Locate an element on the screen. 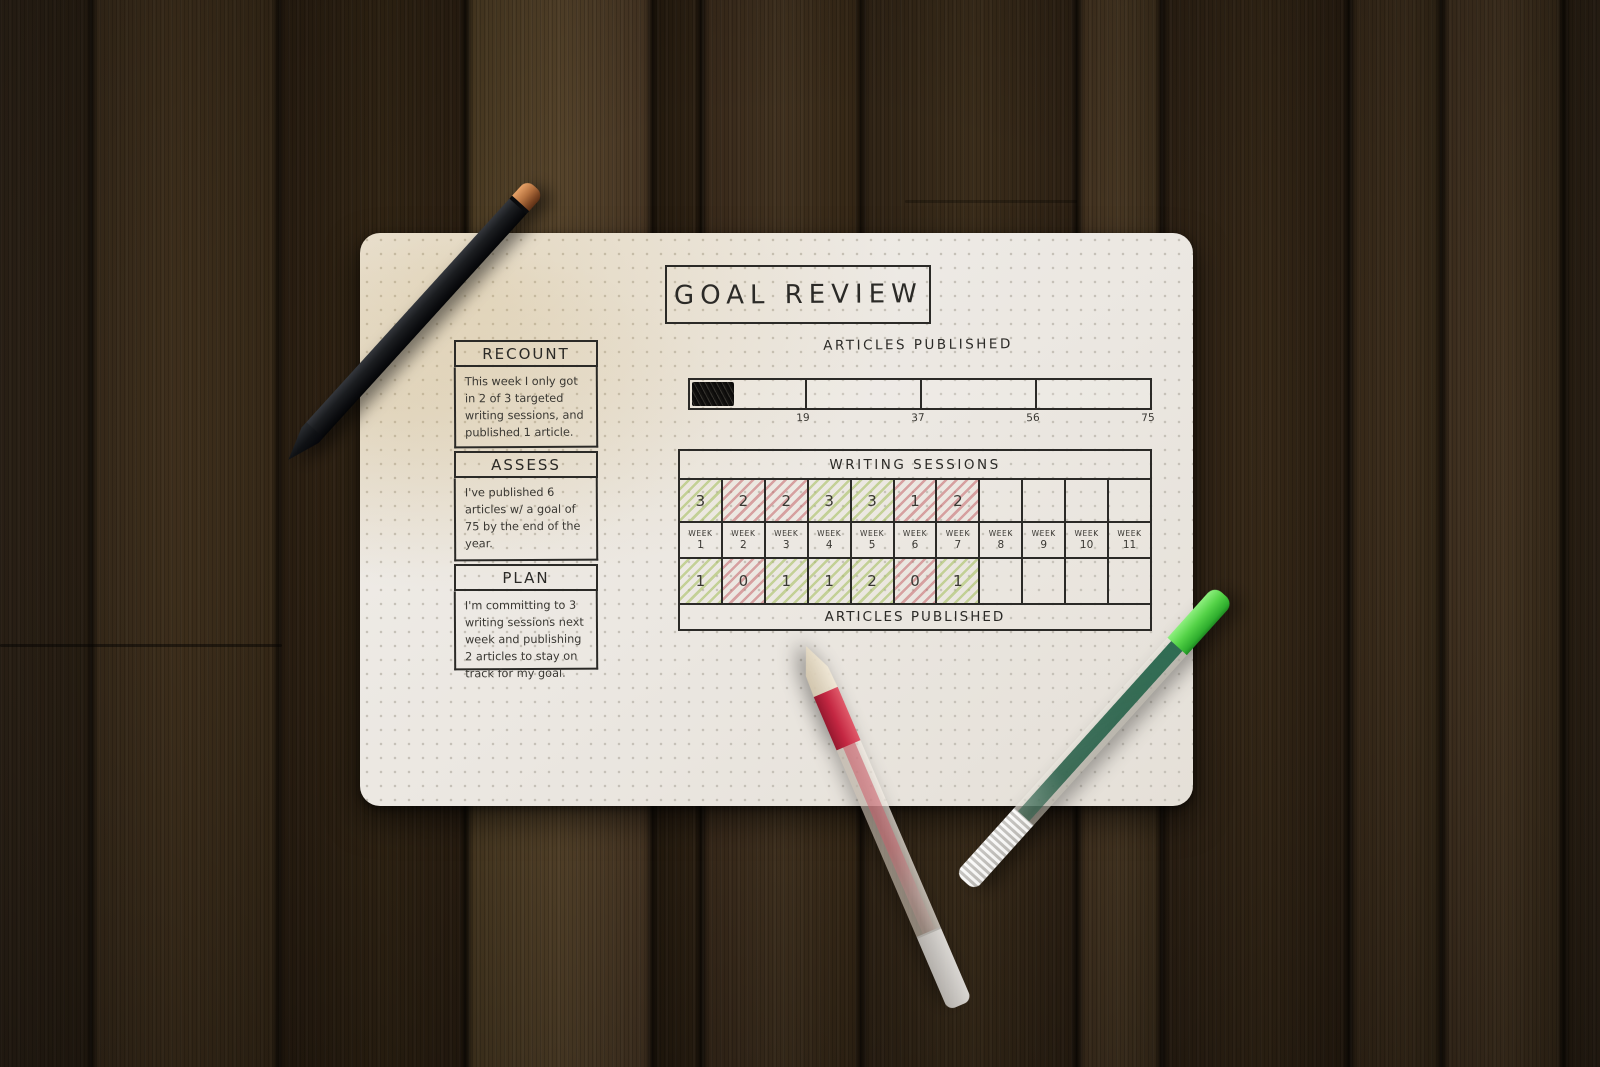  week-label-cell: WEEK 9 is located at coordinates (1042, 540).